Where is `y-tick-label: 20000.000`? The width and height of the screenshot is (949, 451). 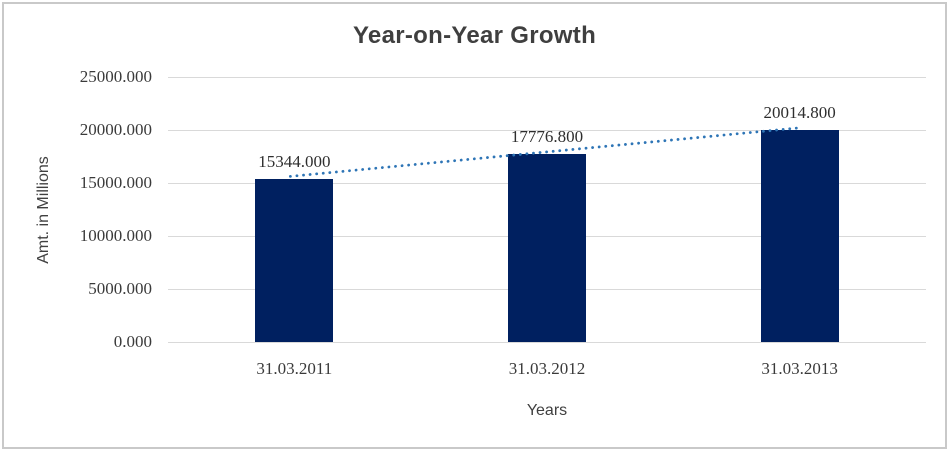
y-tick-label: 20000.000 is located at coordinates (115, 129).